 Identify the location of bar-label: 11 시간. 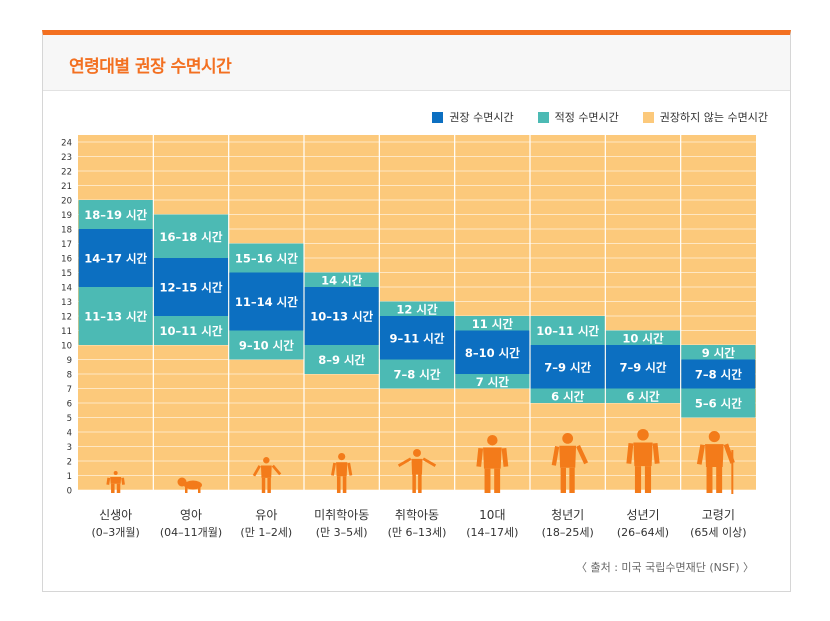
(493, 324).